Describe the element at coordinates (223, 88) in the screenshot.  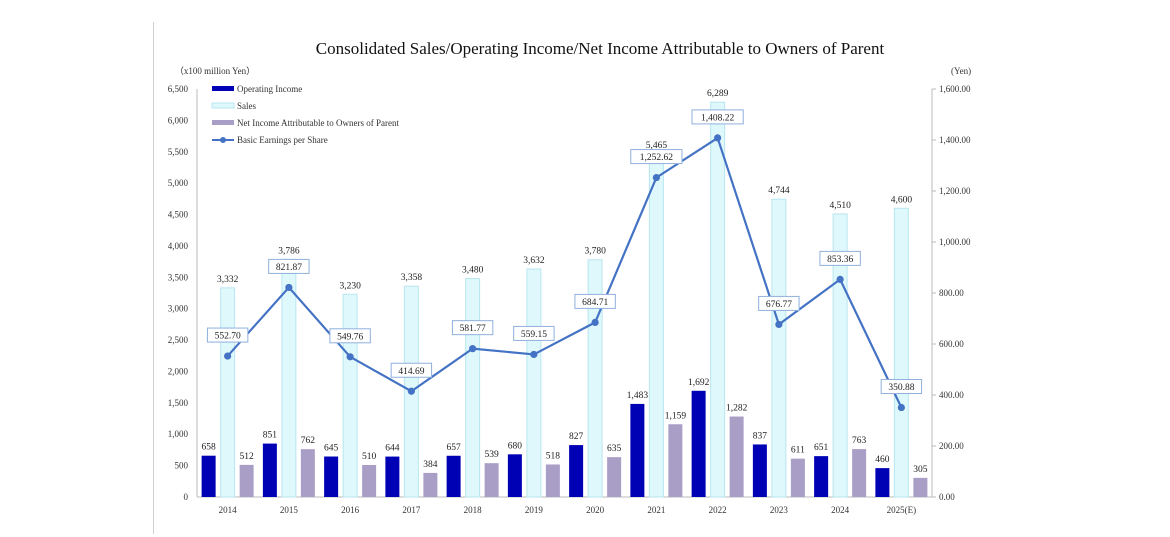
I see `legend-swatch-operating-income` at that location.